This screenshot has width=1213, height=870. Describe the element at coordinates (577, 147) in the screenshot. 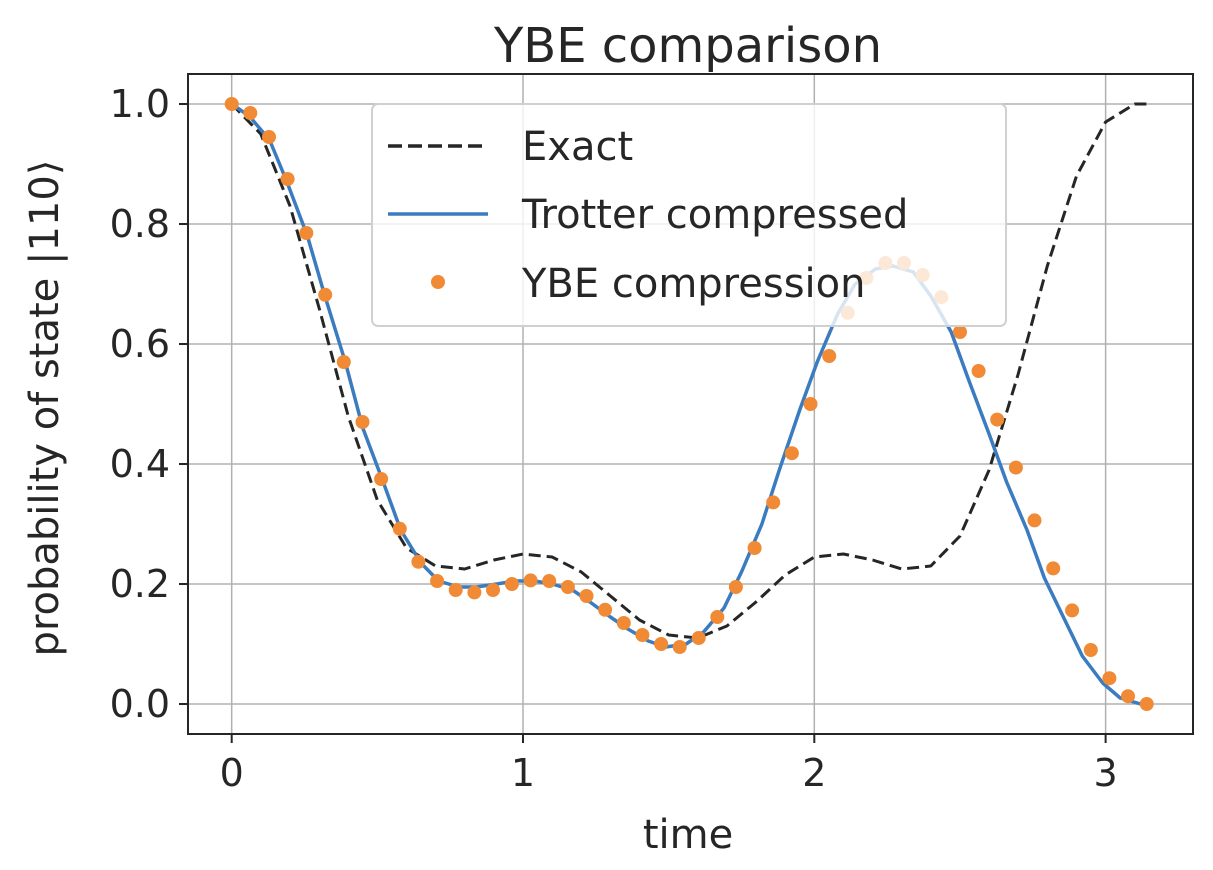

I see `legend-label-exact: Exact` at that location.